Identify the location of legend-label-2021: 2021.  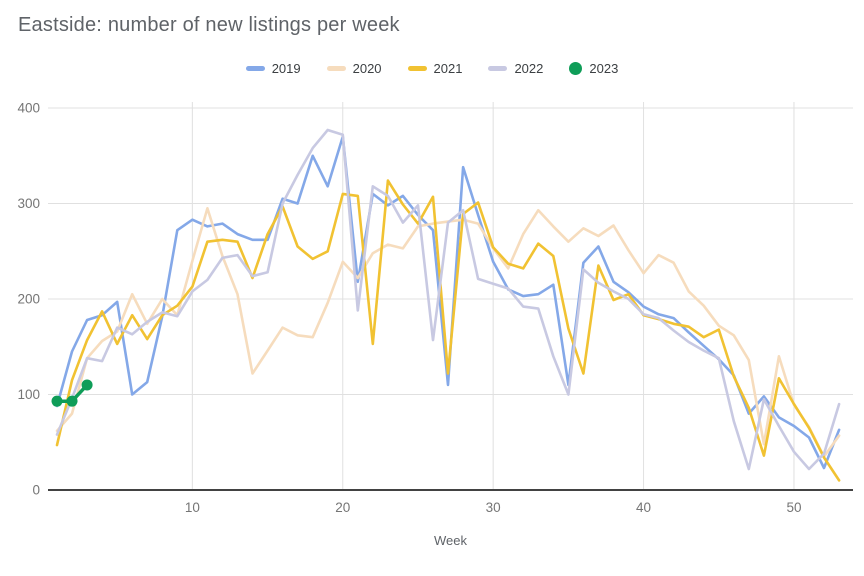
(448, 68).